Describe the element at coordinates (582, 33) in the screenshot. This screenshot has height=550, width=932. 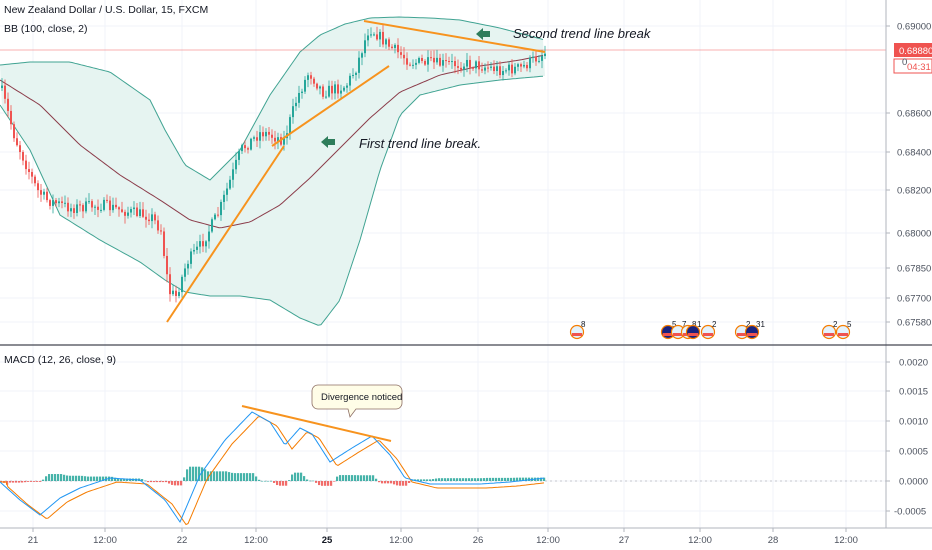
I see `second-break-annotation: Second trend line break` at that location.